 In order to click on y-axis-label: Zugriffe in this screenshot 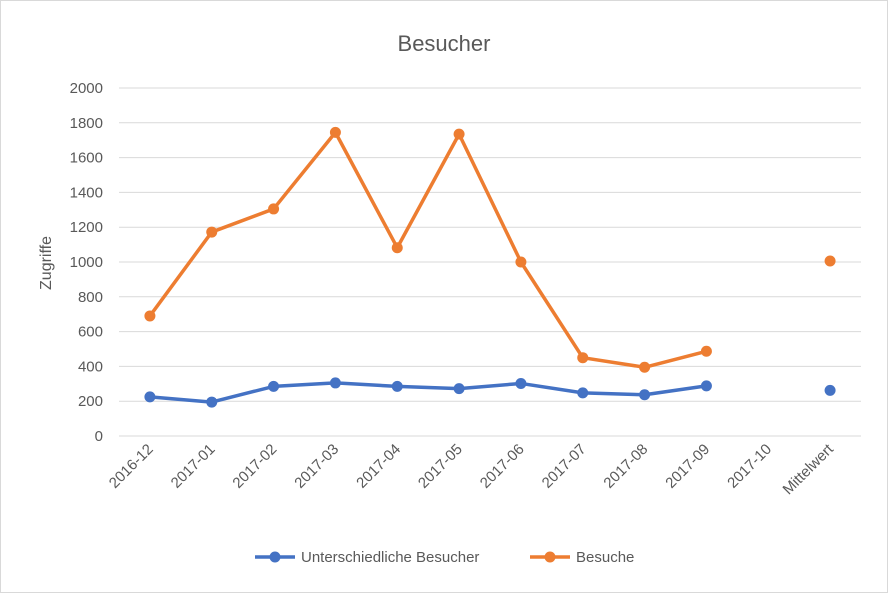, I will do `click(46, 263)`.